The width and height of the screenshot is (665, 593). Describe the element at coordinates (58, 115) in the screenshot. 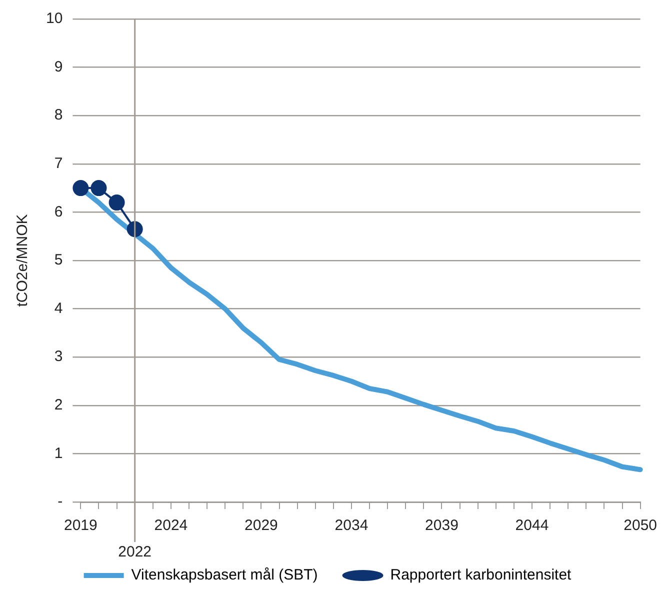

I see `y-tick-label: 8` at that location.